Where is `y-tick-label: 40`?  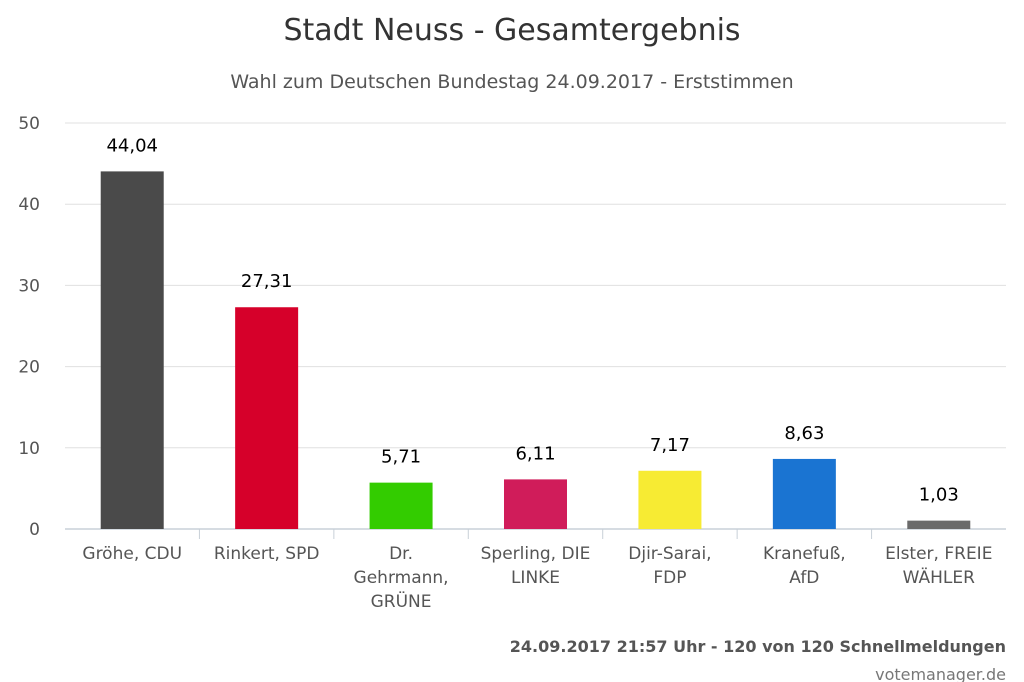 y-tick-label: 40 is located at coordinates (29, 205).